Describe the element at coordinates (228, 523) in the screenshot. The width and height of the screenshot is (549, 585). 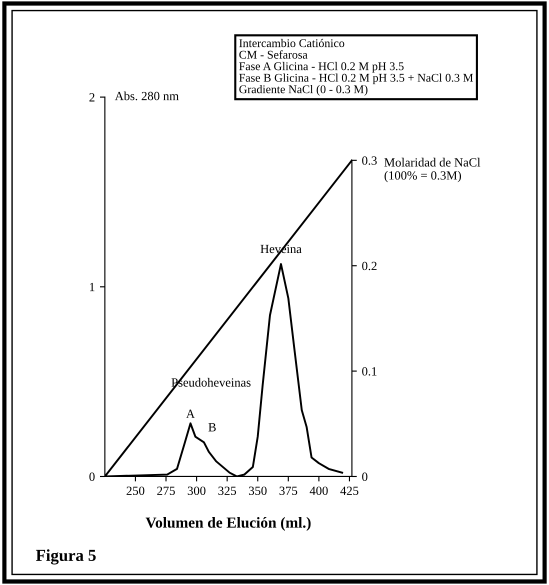
I see `x-axis-title: Volumen de Elución (ml.)` at that location.